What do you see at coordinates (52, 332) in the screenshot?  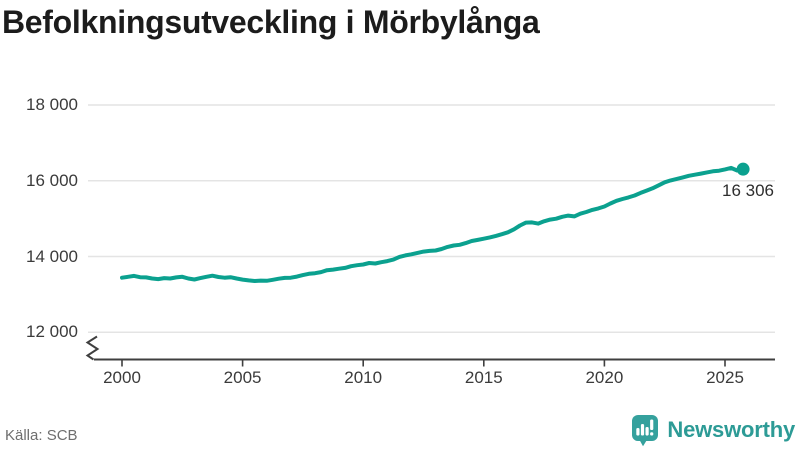 I see `y-tick-label: 12 000` at bounding box center [52, 332].